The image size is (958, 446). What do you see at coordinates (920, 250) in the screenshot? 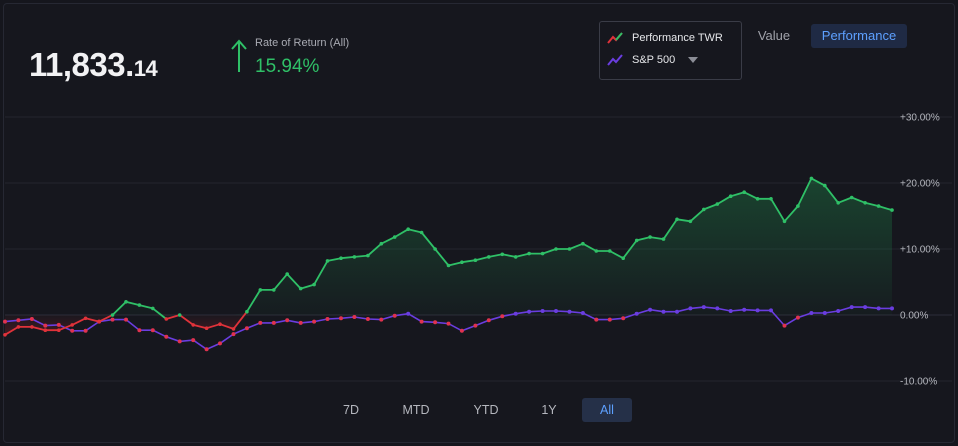
I see `y-tick-label: +10.00%` at bounding box center [920, 250].